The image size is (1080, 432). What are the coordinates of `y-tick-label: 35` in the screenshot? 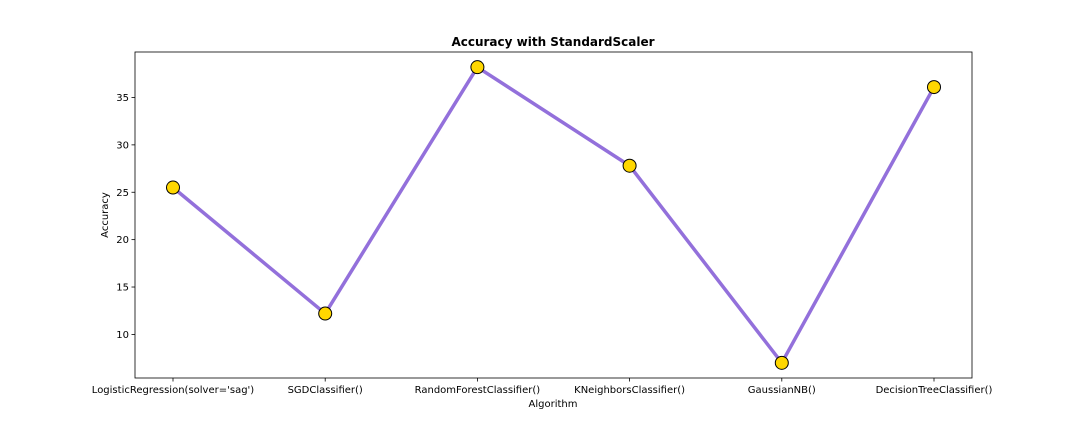 It's located at (122, 98).